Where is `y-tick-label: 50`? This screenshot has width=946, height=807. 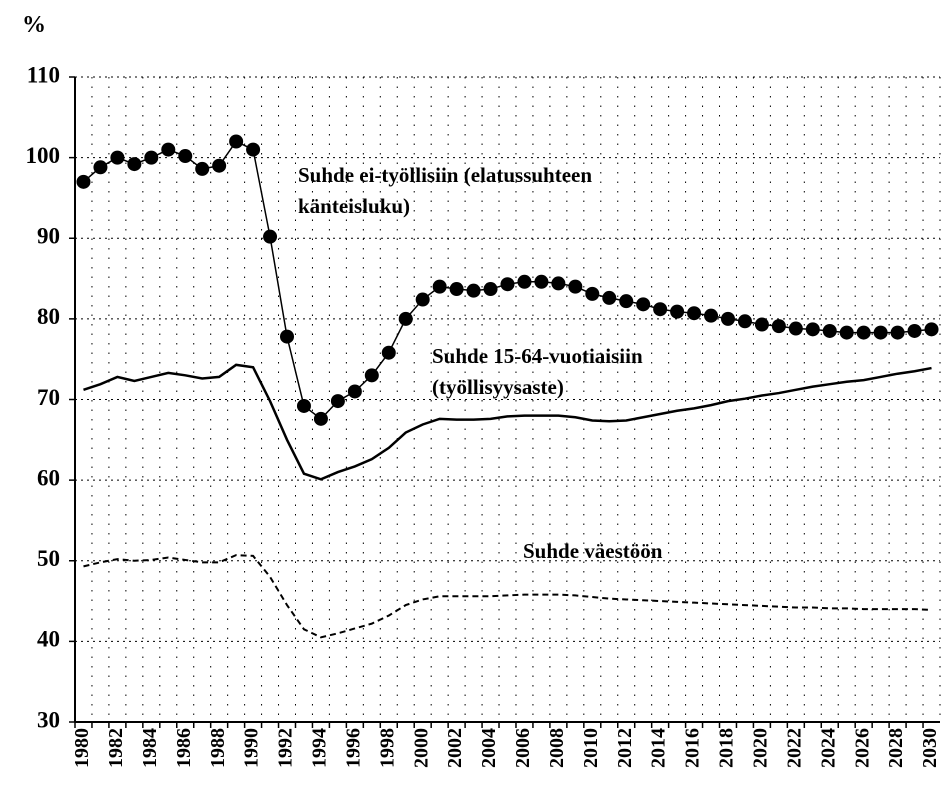
y-tick-label: 50 is located at coordinates (48, 558).